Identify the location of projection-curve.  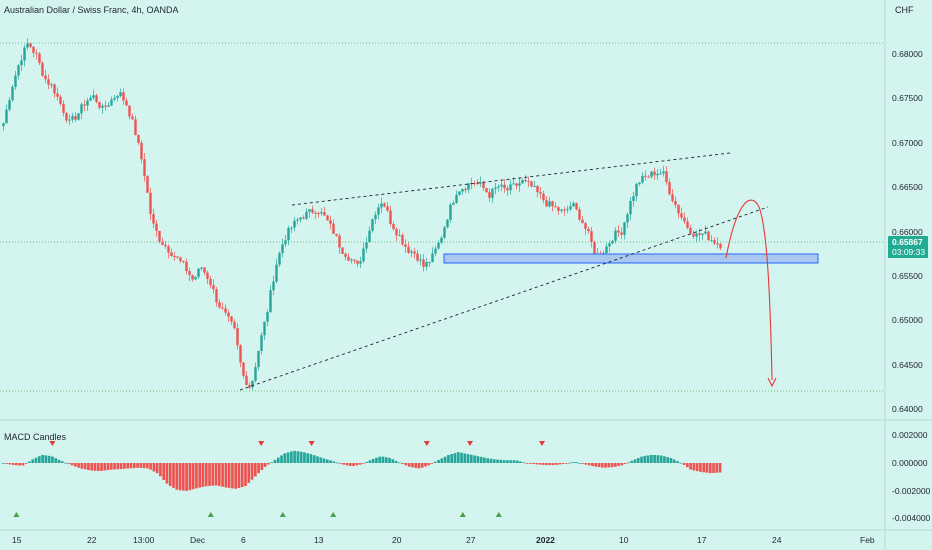
(749, 290).